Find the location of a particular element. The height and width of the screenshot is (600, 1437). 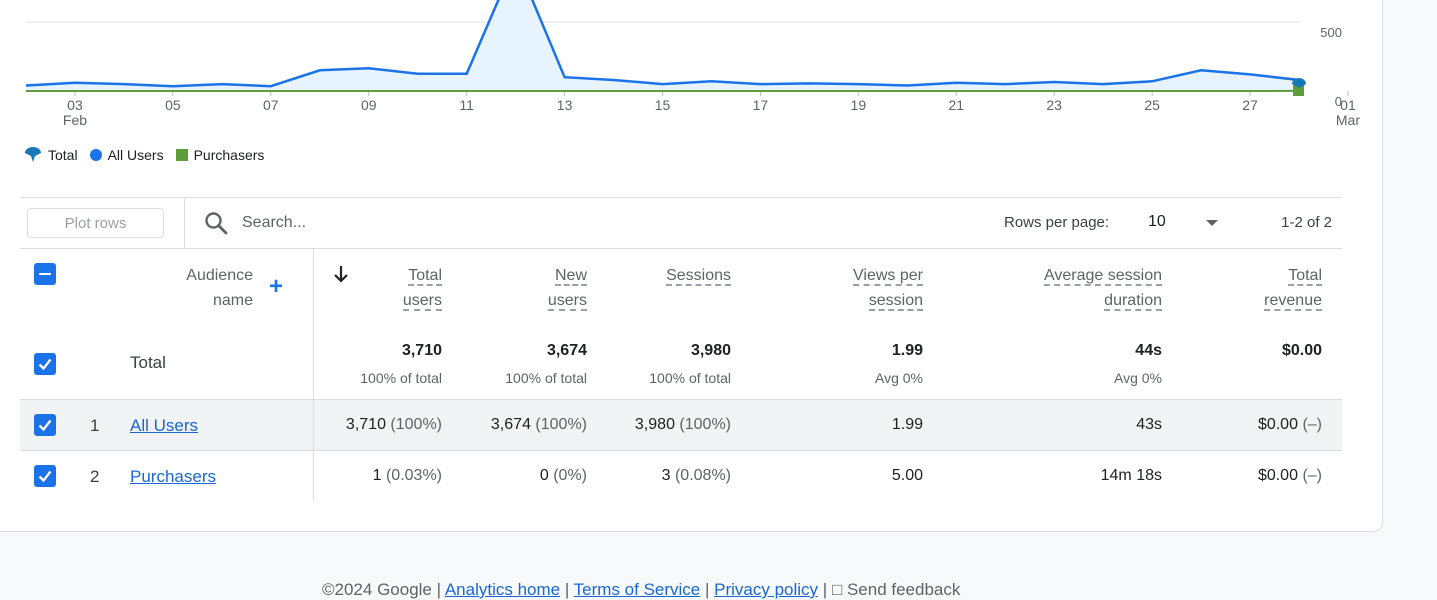

send-feedback-link: Send feedback is located at coordinates (903, 589).